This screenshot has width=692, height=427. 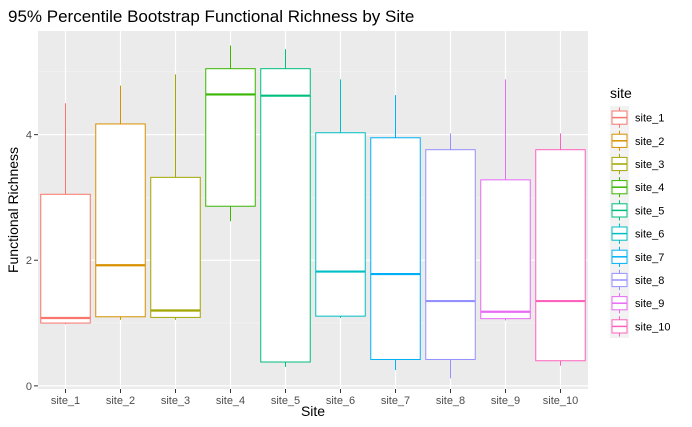 What do you see at coordinates (560, 401) in the screenshot?
I see `x-tick-label: site_10` at bounding box center [560, 401].